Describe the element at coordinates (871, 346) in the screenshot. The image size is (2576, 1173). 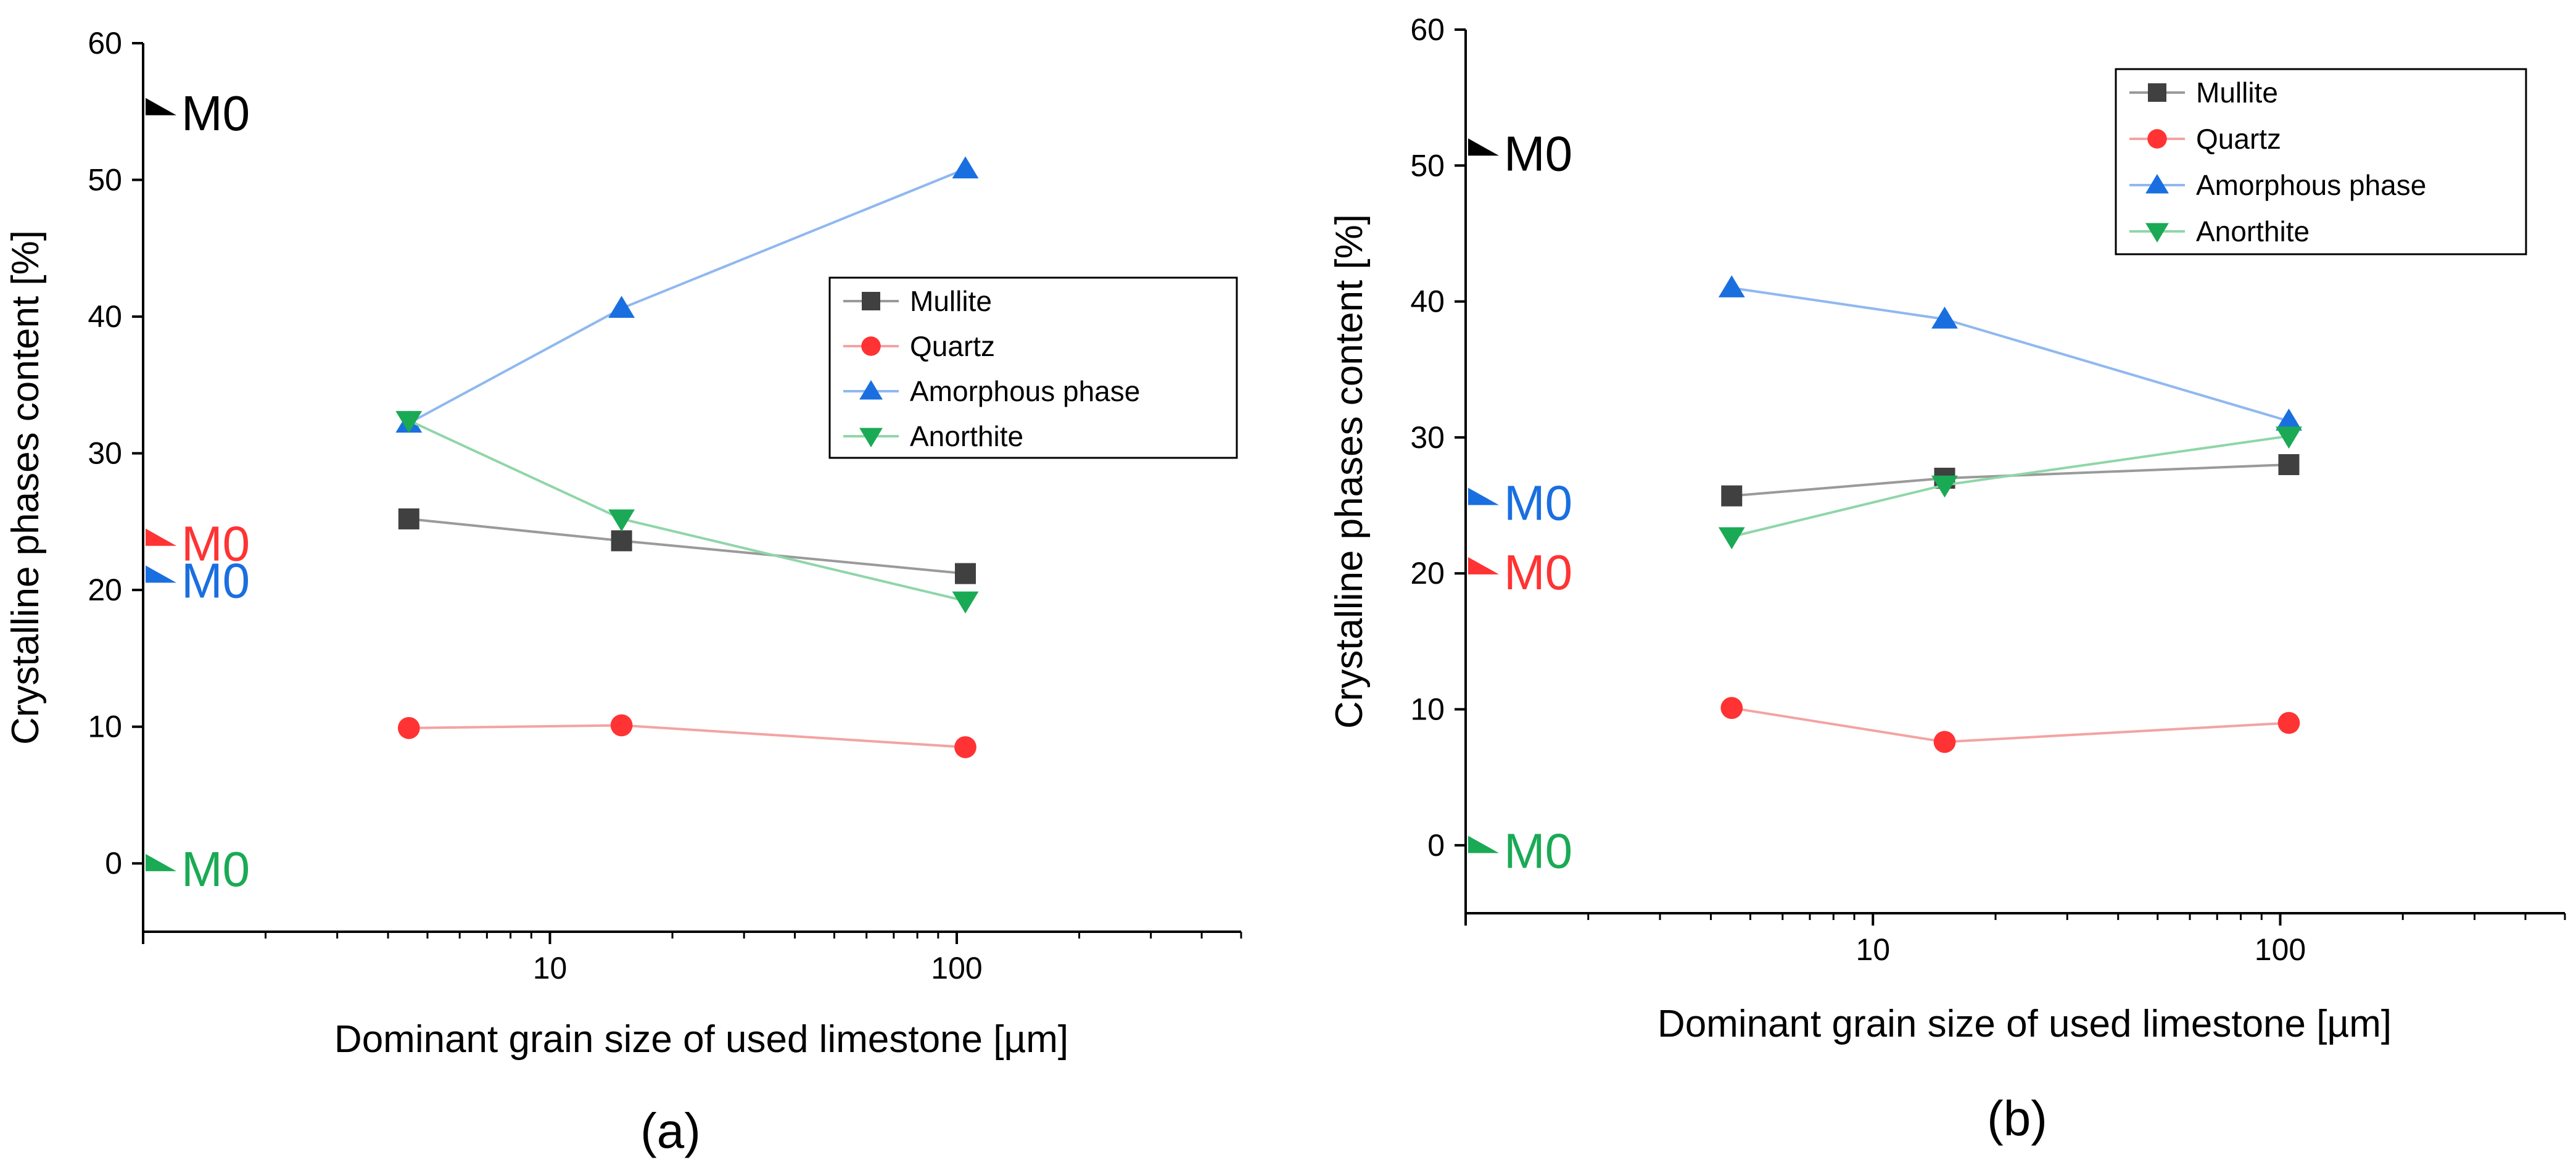
I see `legend-marker-quartz` at that location.